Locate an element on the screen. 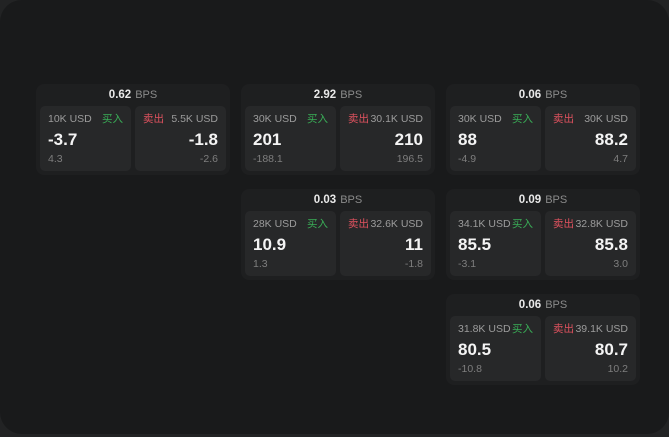 The image size is (669, 437). sell-delta: -1.8 is located at coordinates (413, 264).